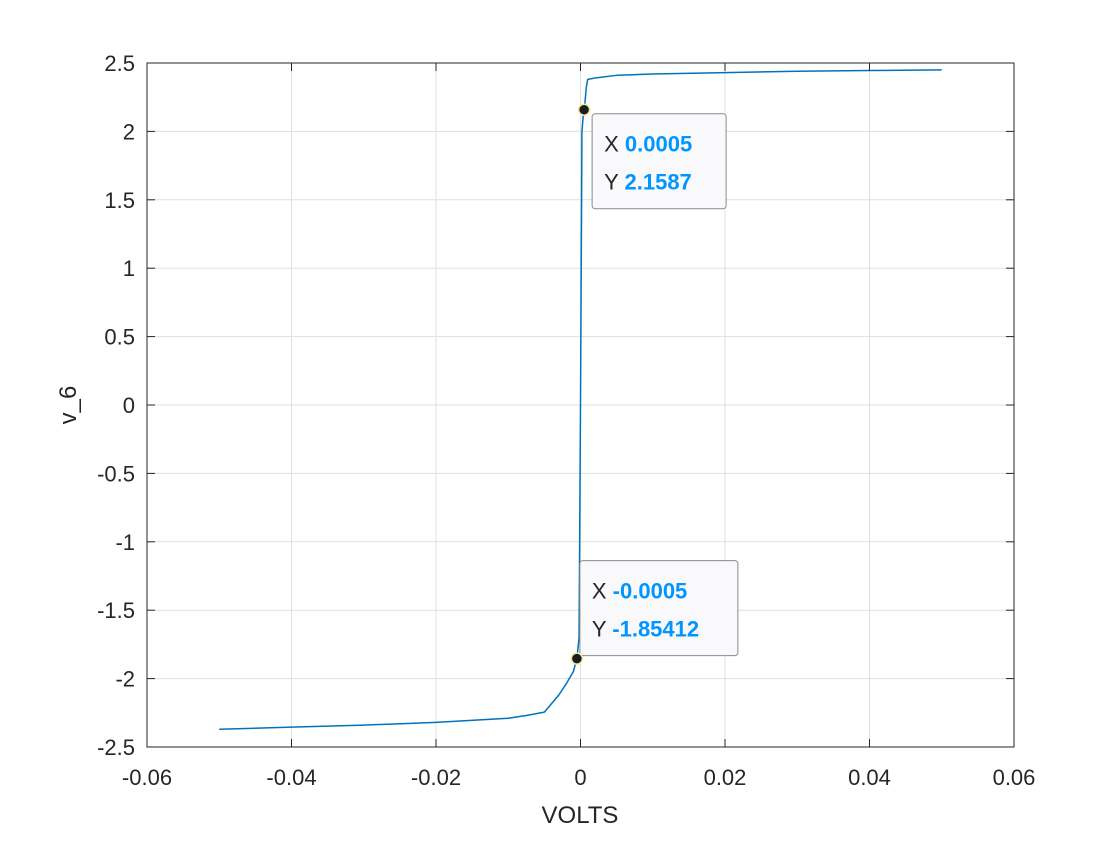 The height and width of the screenshot is (845, 1120). Describe the element at coordinates (436, 777) in the screenshot. I see `x-tick-label: -0.02` at that location.